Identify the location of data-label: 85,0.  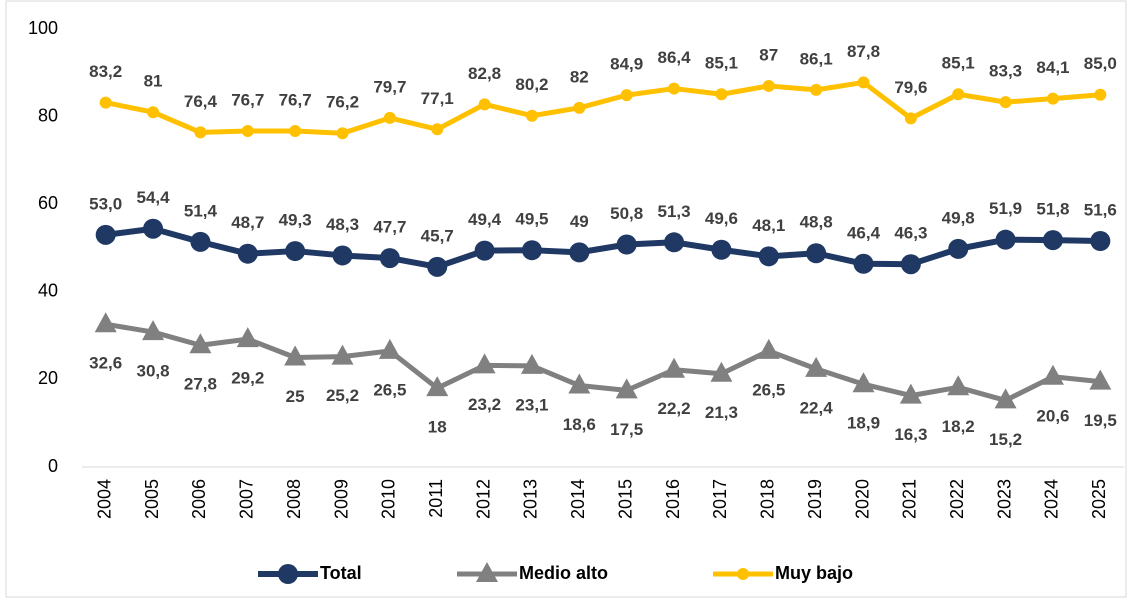
(1100, 63).